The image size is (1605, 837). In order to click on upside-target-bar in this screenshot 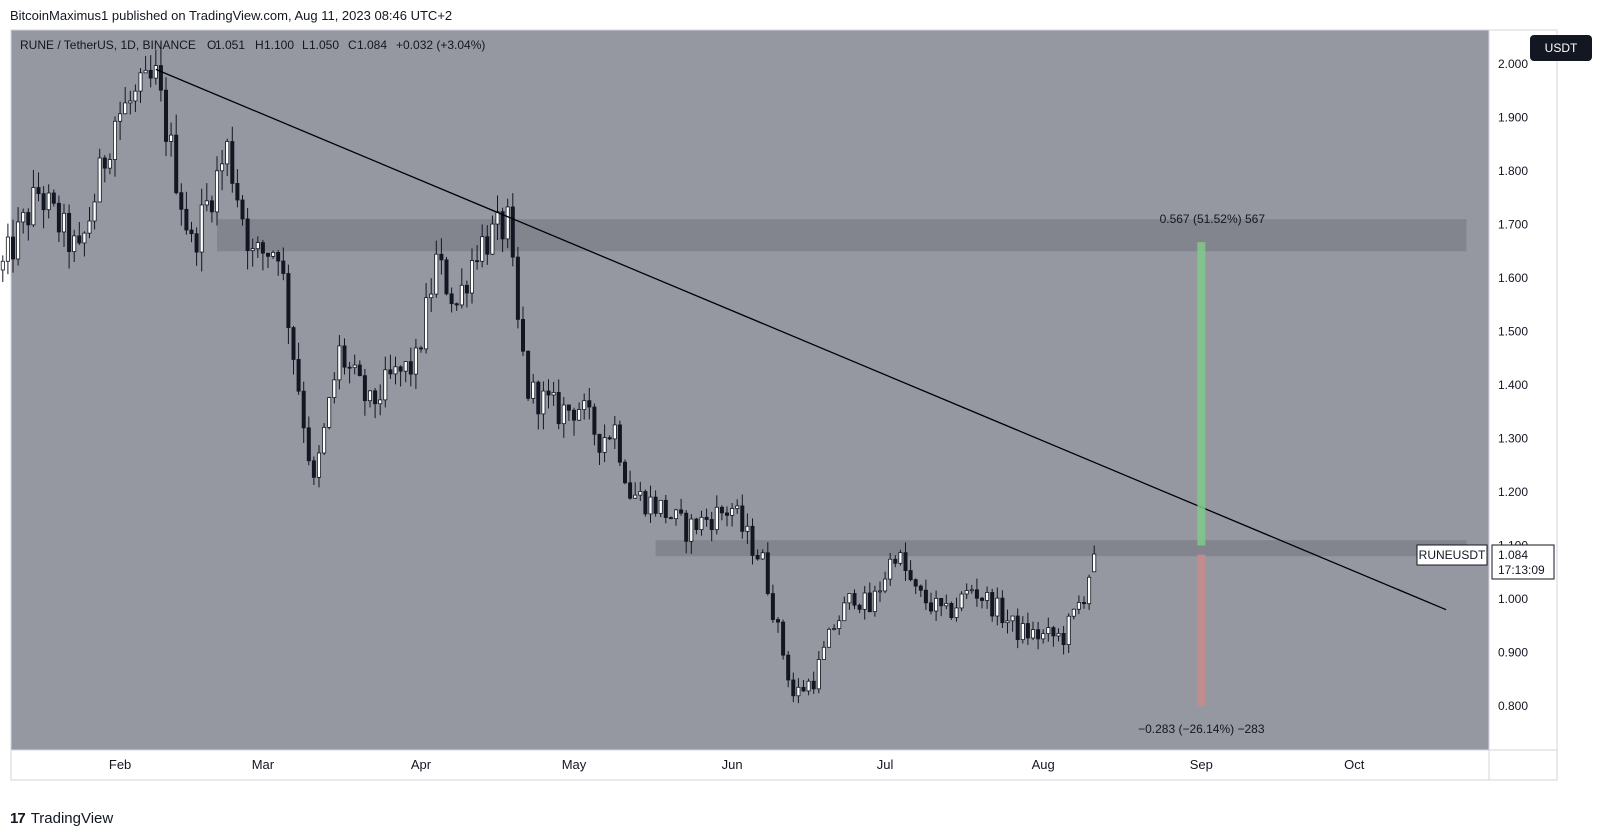, I will do `click(1201, 394)`.